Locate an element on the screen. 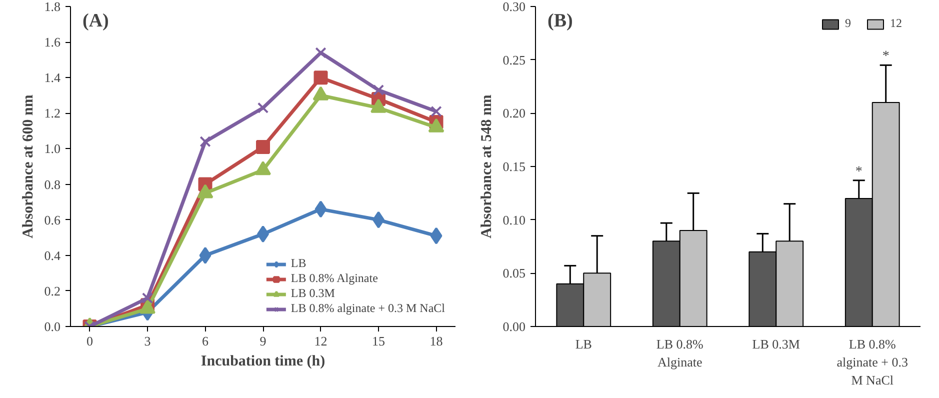 This screenshot has height=398, width=939. legend-label: LB 0.3M is located at coordinates (312, 293).